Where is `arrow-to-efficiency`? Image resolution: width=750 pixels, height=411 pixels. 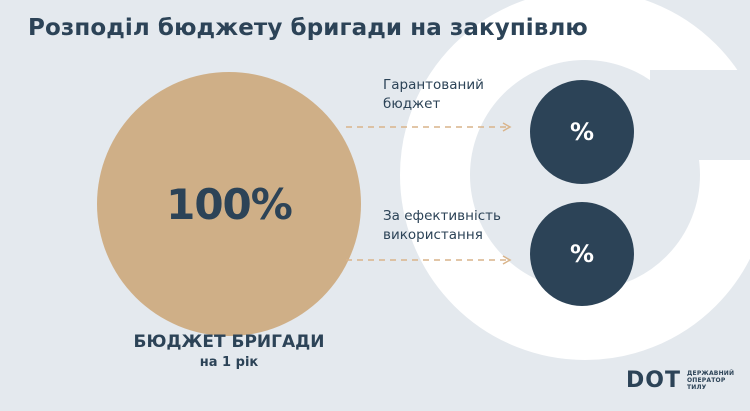
arrow-to-efficiency is located at coordinates (429, 260).